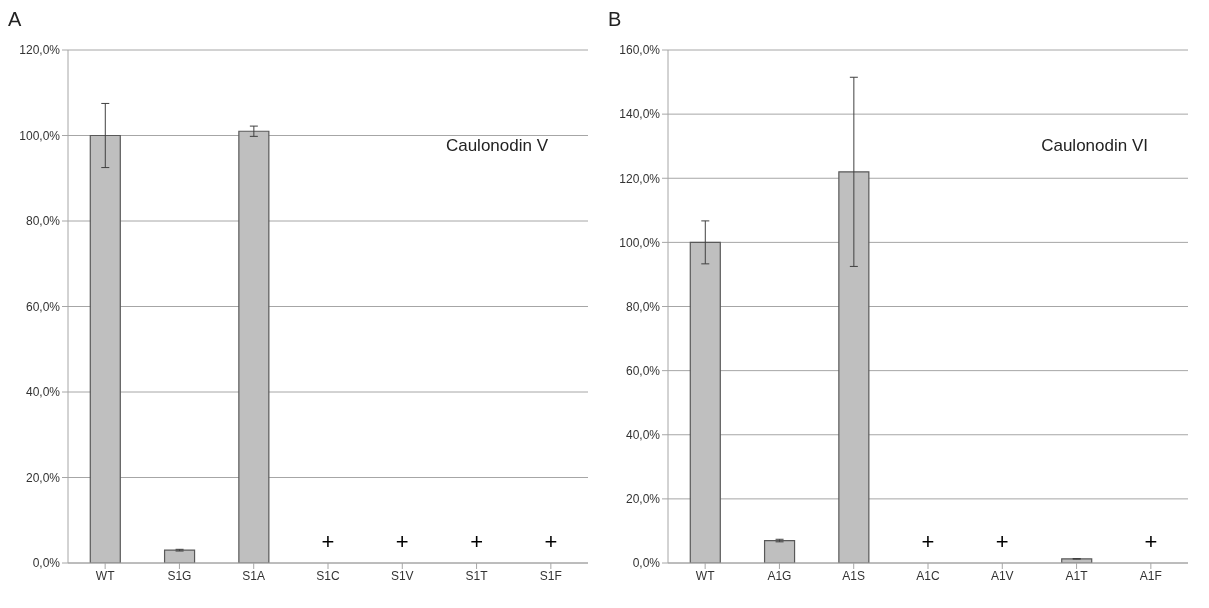 The height and width of the screenshot is (608, 1209). Describe the element at coordinates (496, 146) in the screenshot. I see `annotation: Caulonodin V` at that location.